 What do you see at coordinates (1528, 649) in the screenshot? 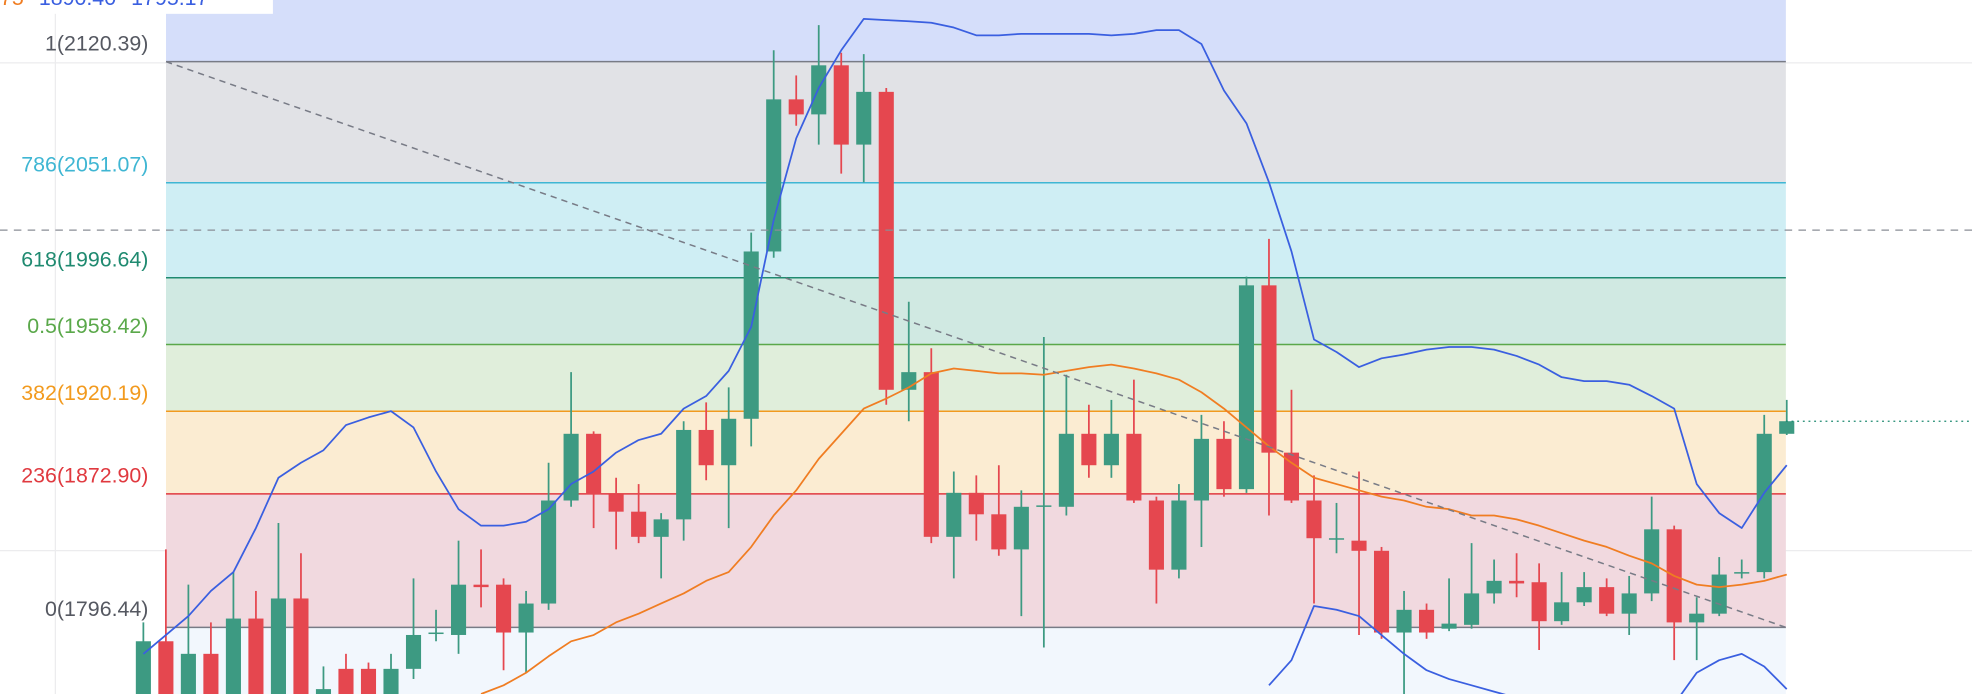
I see `indicator-line` at bounding box center [1528, 649].